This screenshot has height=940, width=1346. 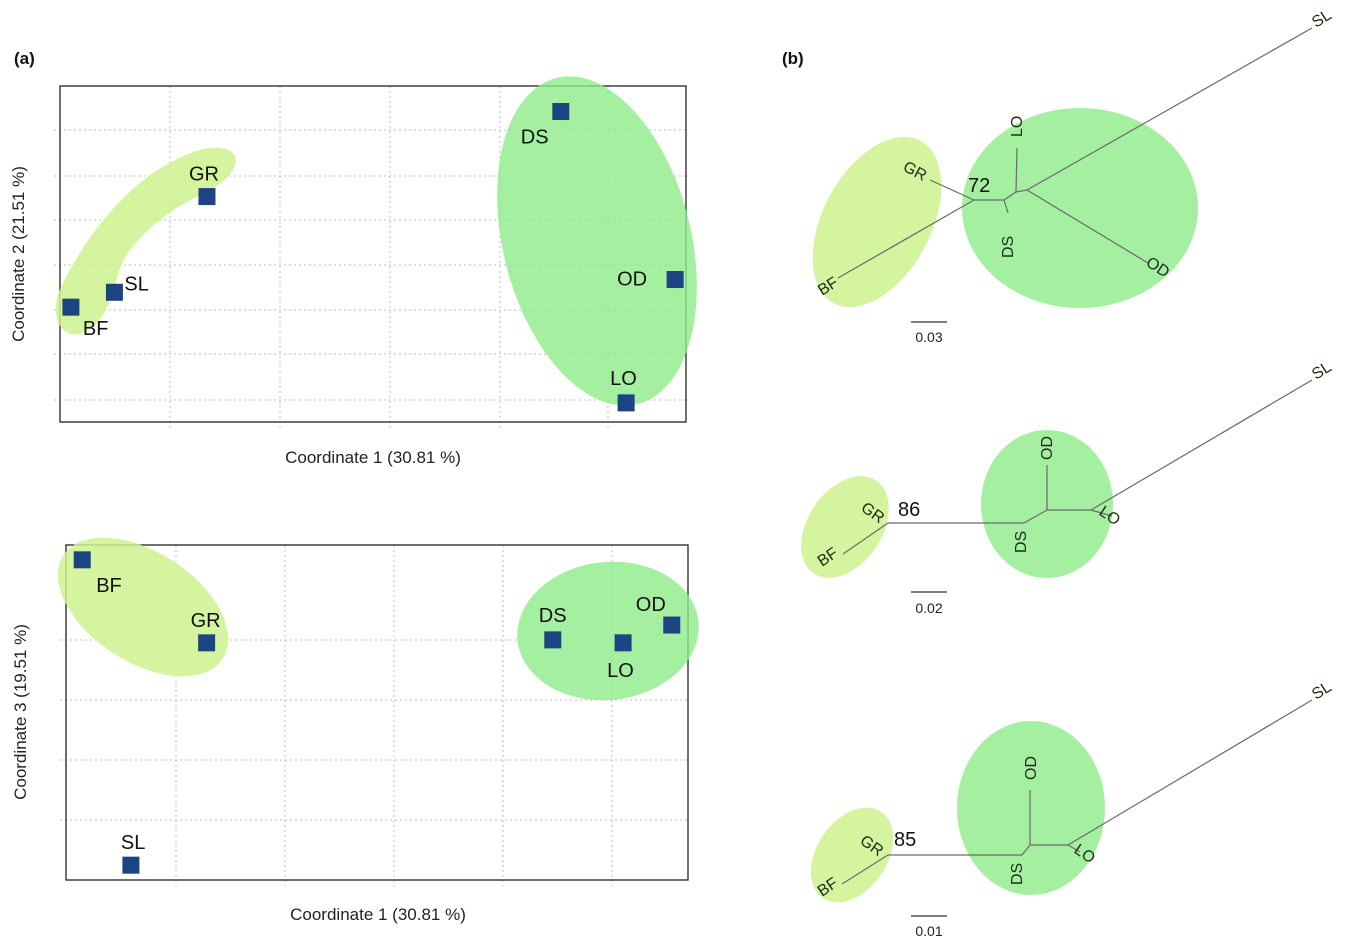 What do you see at coordinates (143, 607) in the screenshot?
I see `pcoa-2-cluster-bf-gr` at bounding box center [143, 607].